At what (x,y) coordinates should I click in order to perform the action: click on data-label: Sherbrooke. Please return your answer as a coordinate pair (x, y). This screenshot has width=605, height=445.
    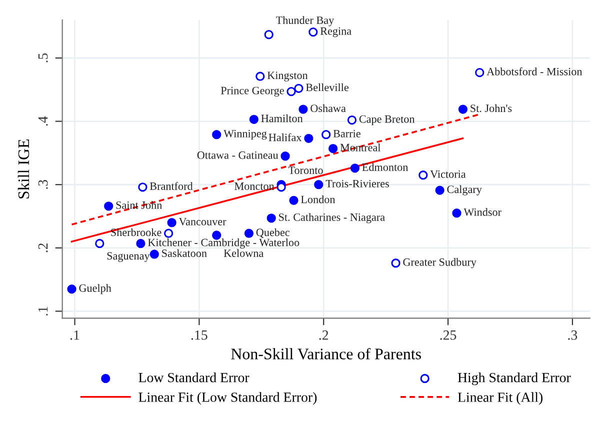
    Looking at the image, I should click on (136, 232).